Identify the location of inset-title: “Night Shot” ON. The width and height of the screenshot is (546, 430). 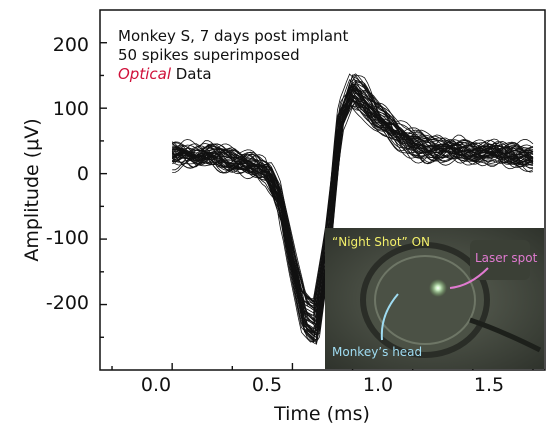
(381, 242).